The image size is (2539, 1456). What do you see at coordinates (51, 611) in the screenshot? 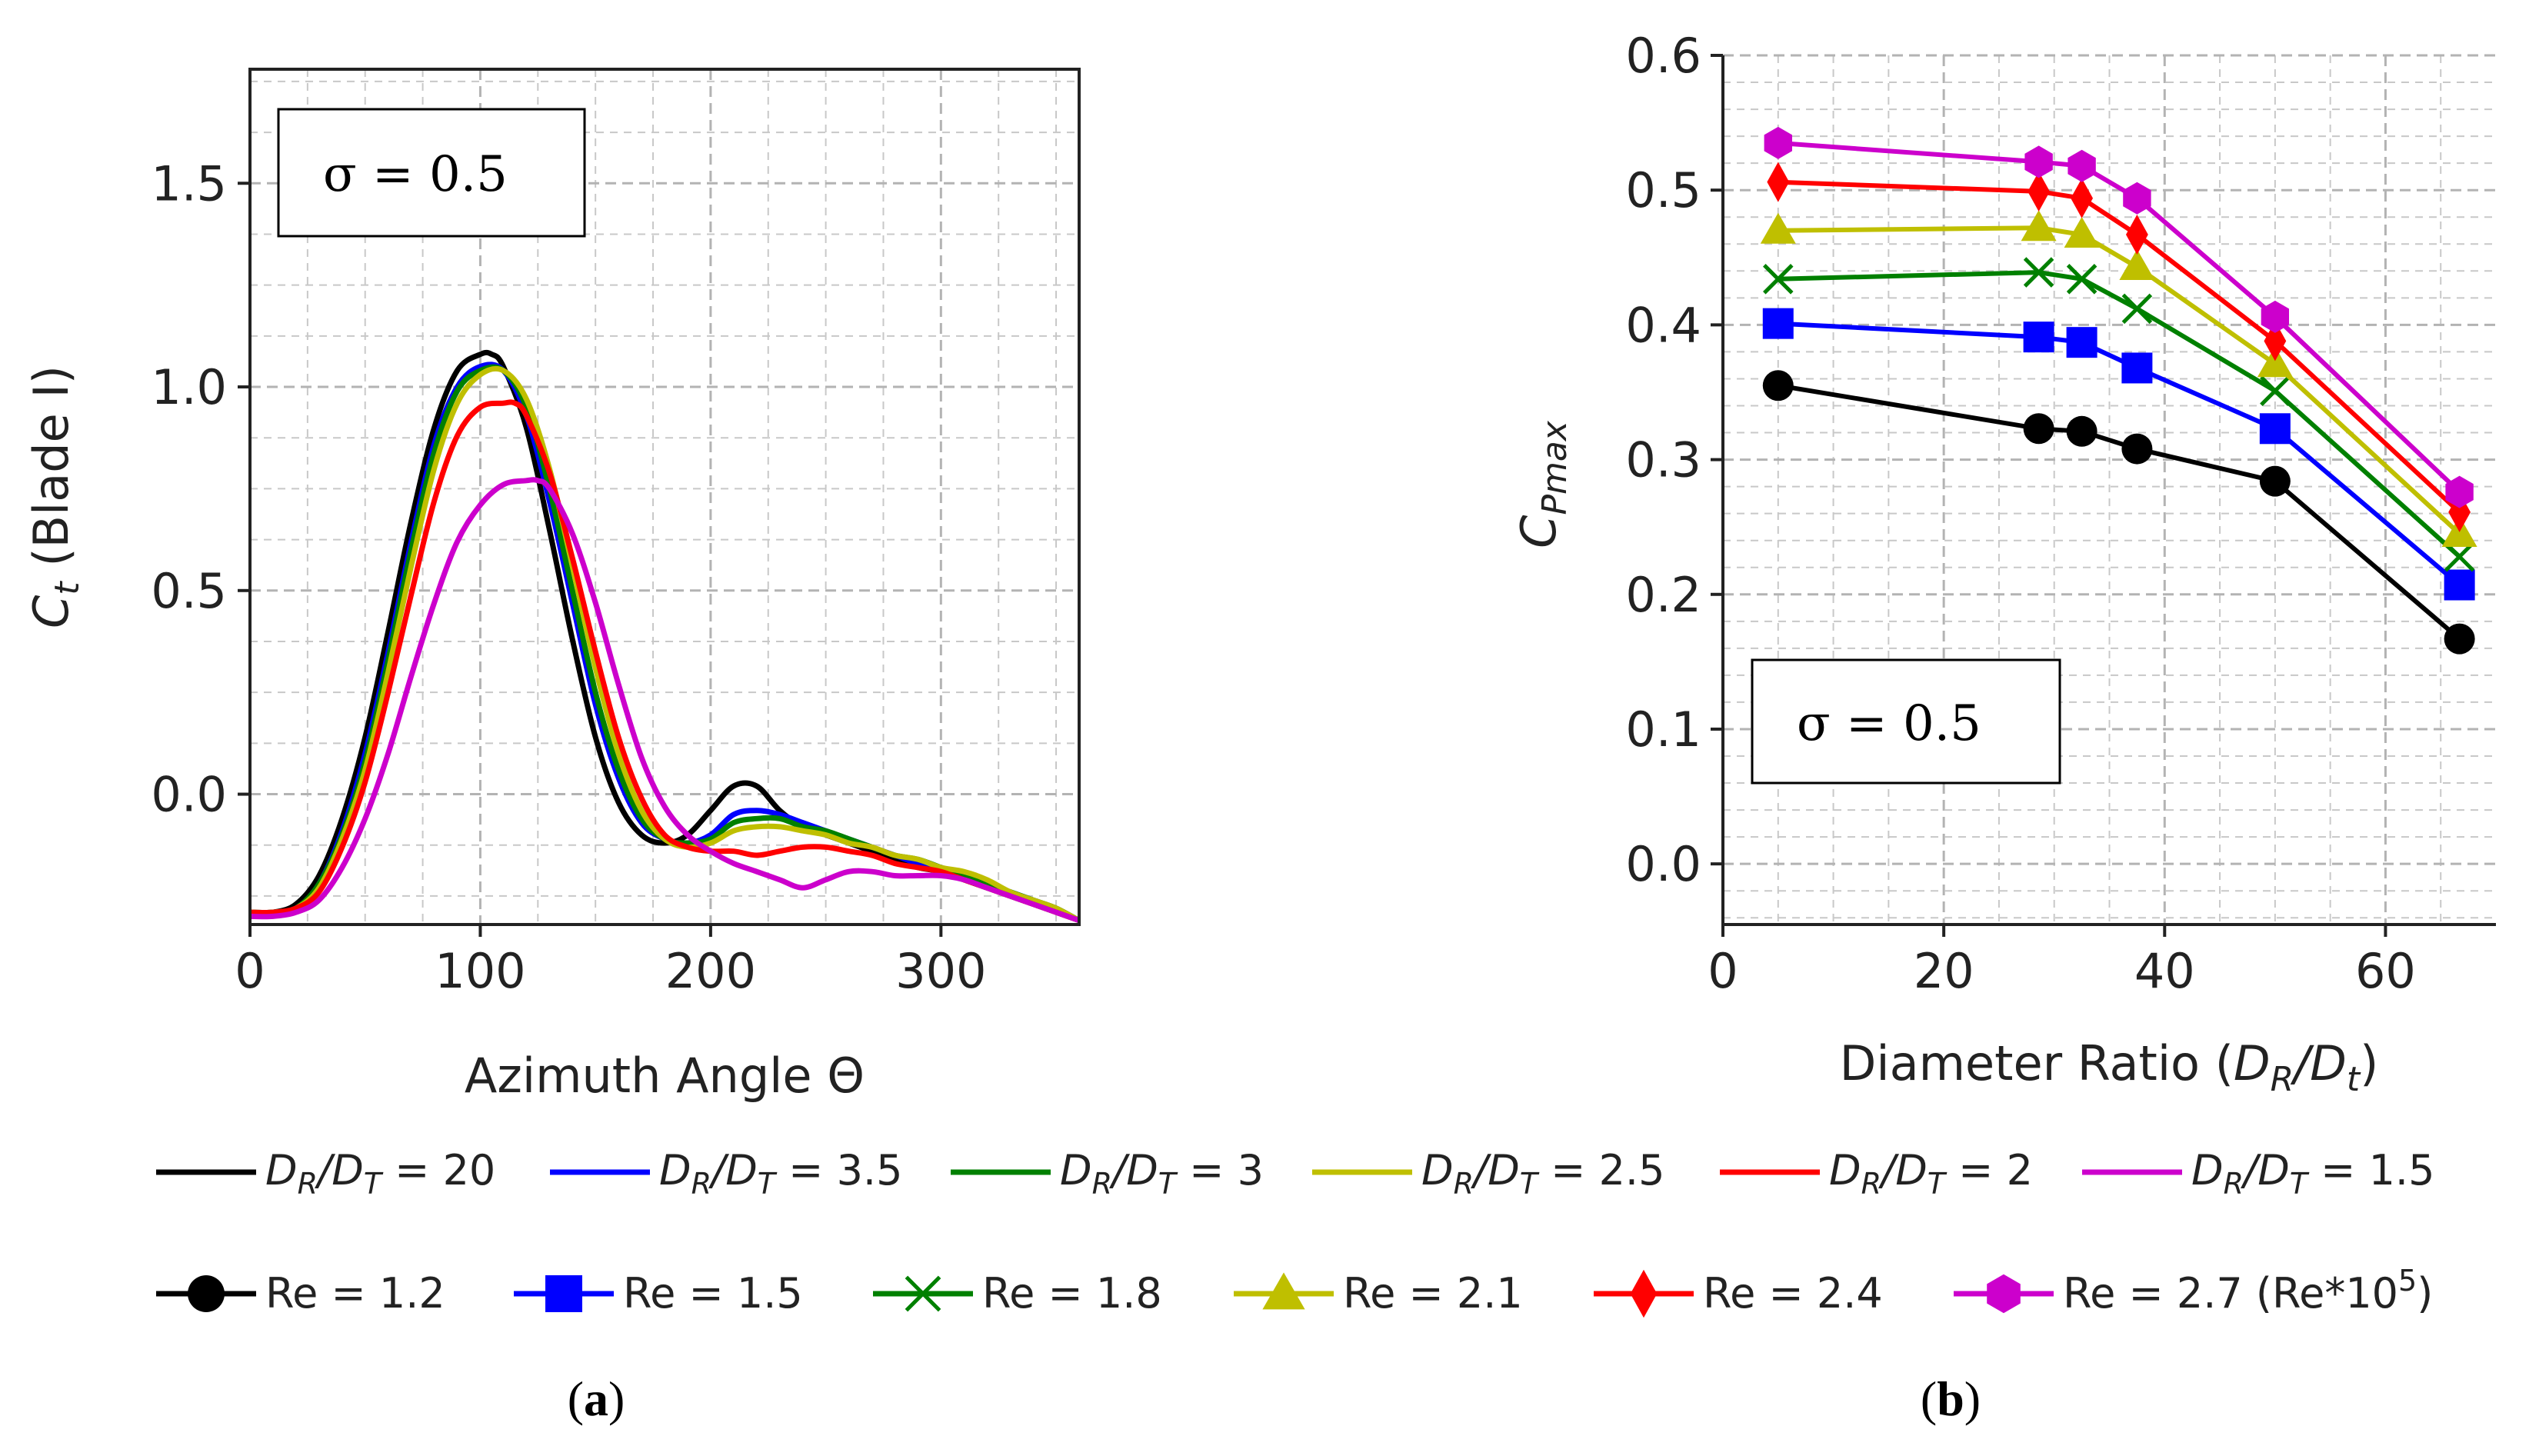
I see `chart-a-ylabel-main: C` at bounding box center [51, 611].